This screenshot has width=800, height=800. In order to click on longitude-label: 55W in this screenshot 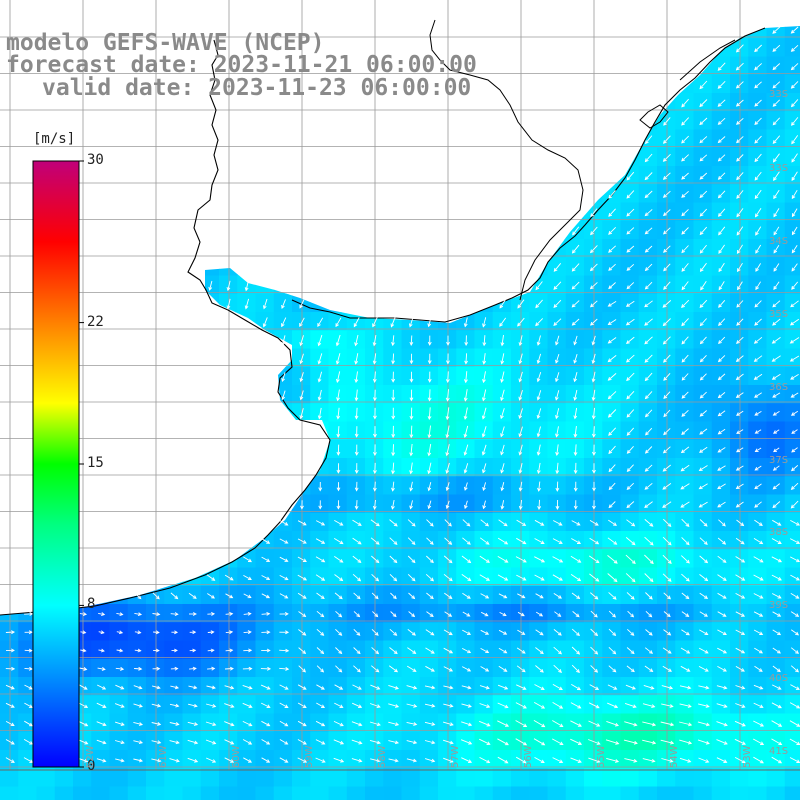, I will do `click(601, 756)`.